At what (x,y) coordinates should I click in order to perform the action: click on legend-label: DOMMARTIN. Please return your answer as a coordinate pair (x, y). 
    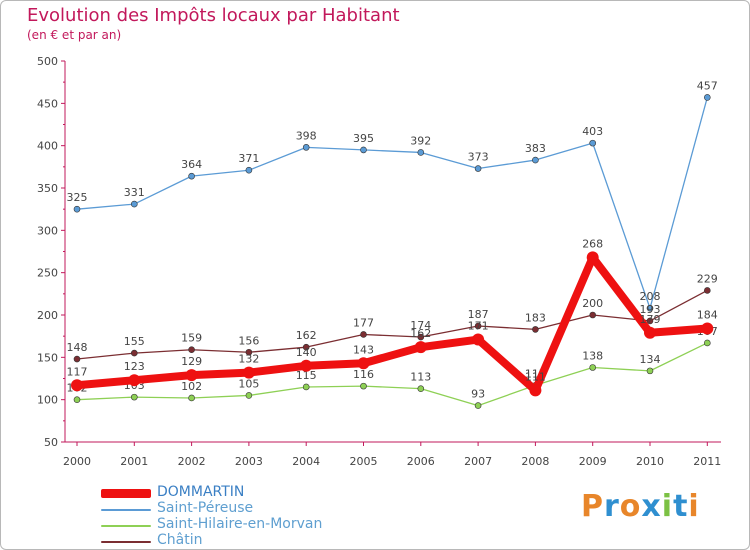
    Looking at the image, I should click on (201, 492).